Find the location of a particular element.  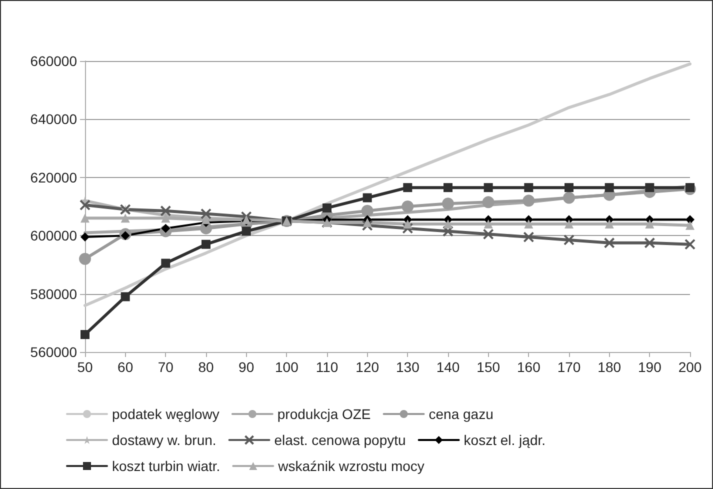

x-tick-label: 130 is located at coordinates (408, 367).